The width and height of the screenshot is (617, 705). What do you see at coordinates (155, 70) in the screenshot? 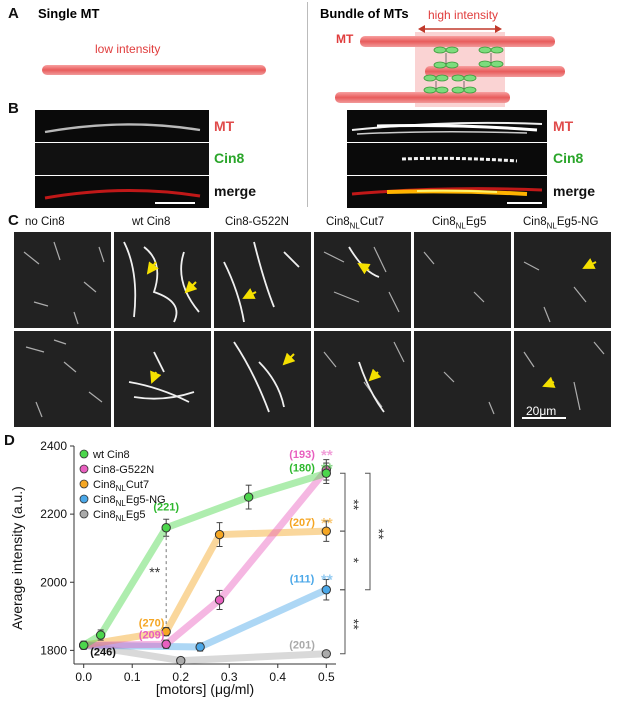
I see `single-mt-diagram` at bounding box center [155, 70].